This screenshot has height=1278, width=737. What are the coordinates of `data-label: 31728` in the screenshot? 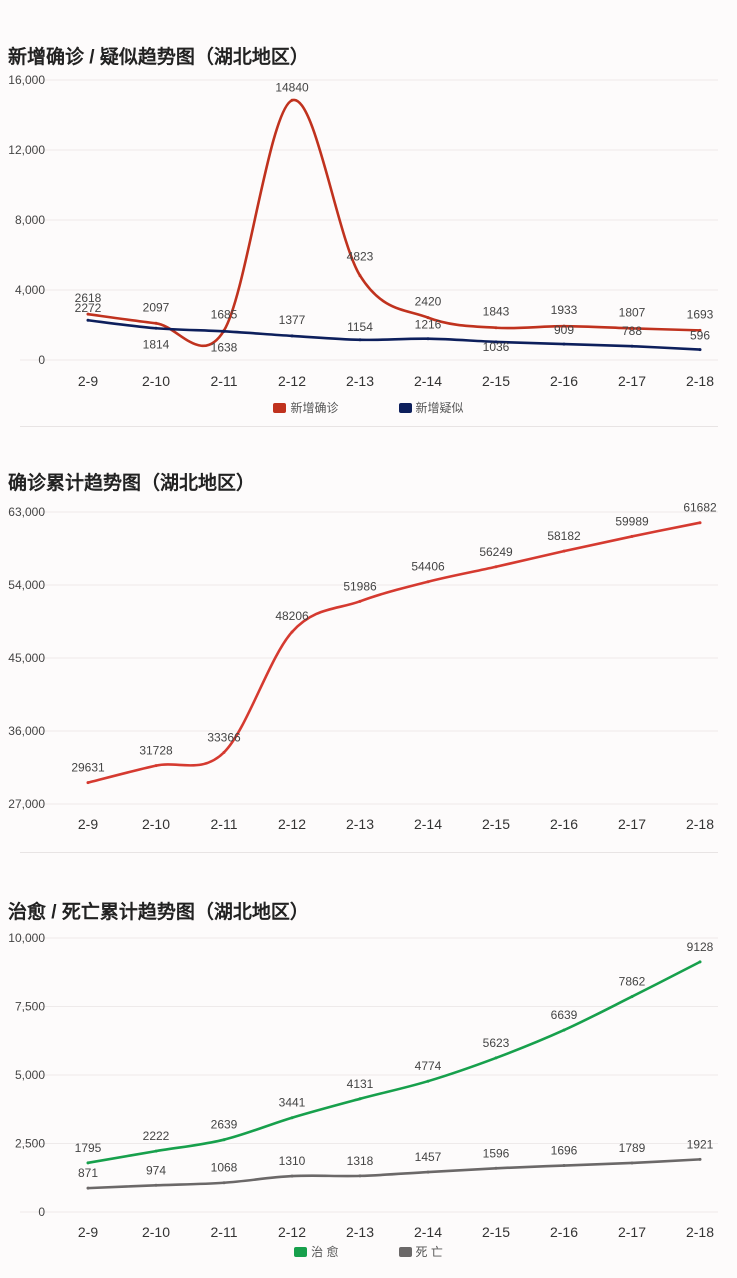 It's located at (156, 751).